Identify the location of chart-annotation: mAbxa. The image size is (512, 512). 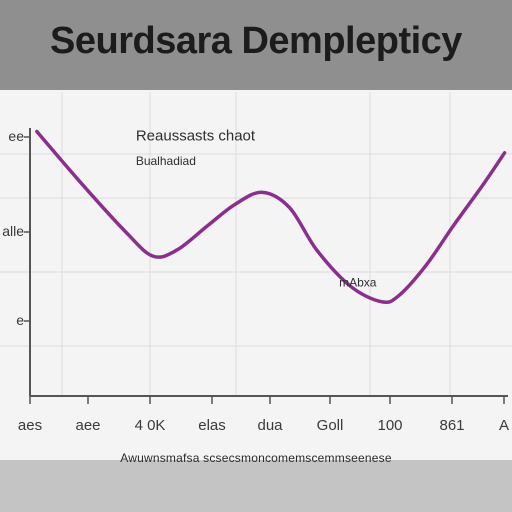
(358, 283).